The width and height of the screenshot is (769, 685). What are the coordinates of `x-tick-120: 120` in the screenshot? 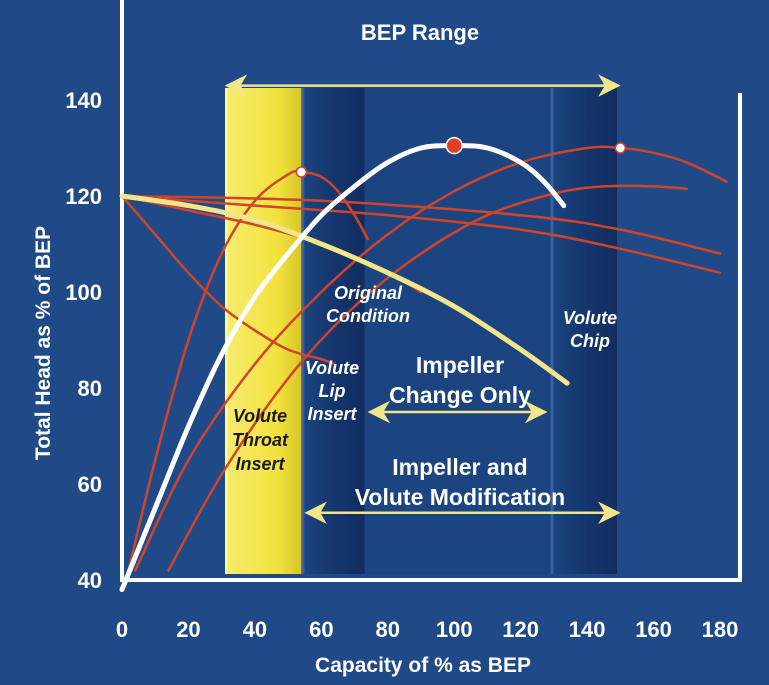 It's located at (520, 629).